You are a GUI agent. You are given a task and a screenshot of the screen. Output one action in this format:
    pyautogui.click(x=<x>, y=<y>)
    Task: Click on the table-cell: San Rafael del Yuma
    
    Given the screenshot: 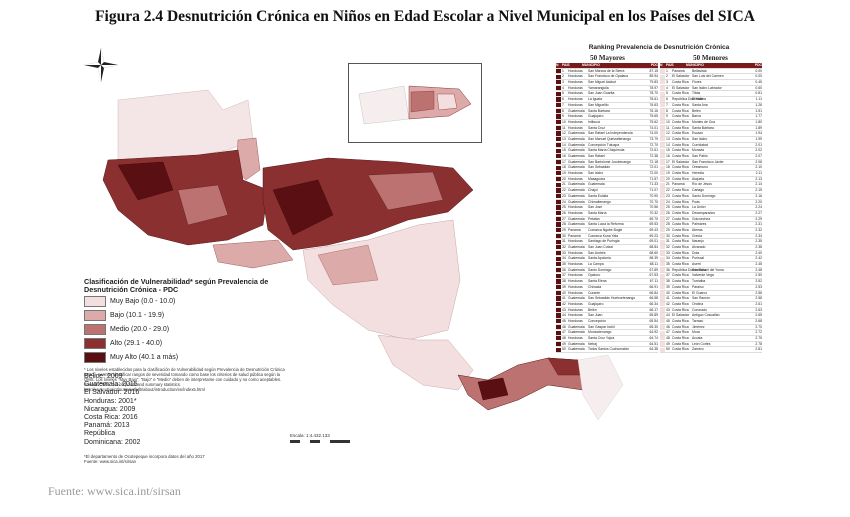 What is the action you would take?
    pyautogui.click(x=708, y=269)
    